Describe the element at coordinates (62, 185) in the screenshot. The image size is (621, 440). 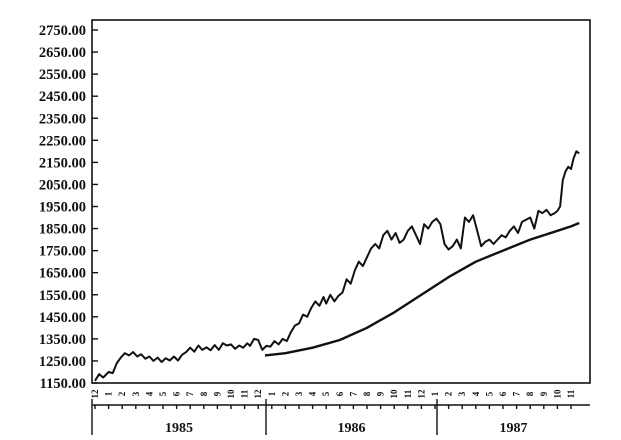
I see `y-tick-label: 2050.00` at that location.